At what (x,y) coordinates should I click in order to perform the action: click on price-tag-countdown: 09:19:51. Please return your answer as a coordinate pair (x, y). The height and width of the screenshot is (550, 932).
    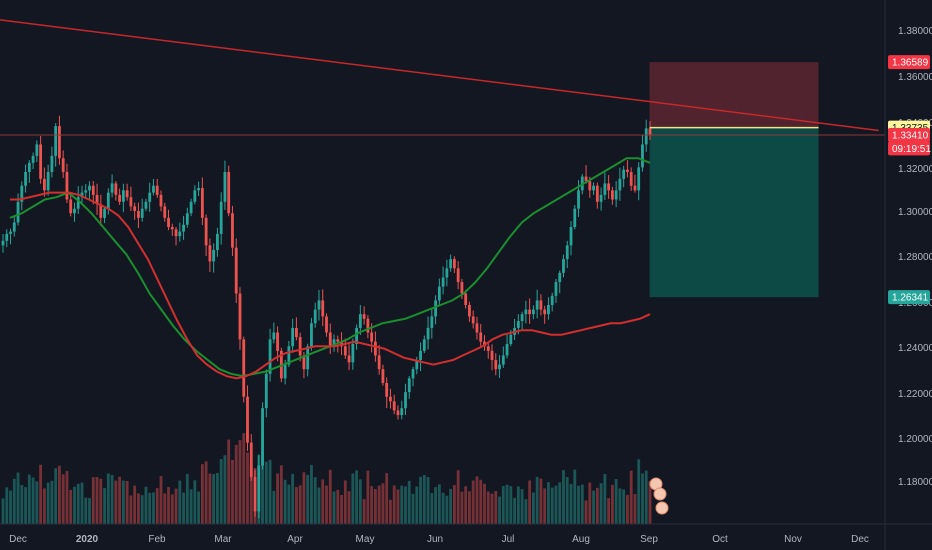
    Looking at the image, I should click on (909, 148).